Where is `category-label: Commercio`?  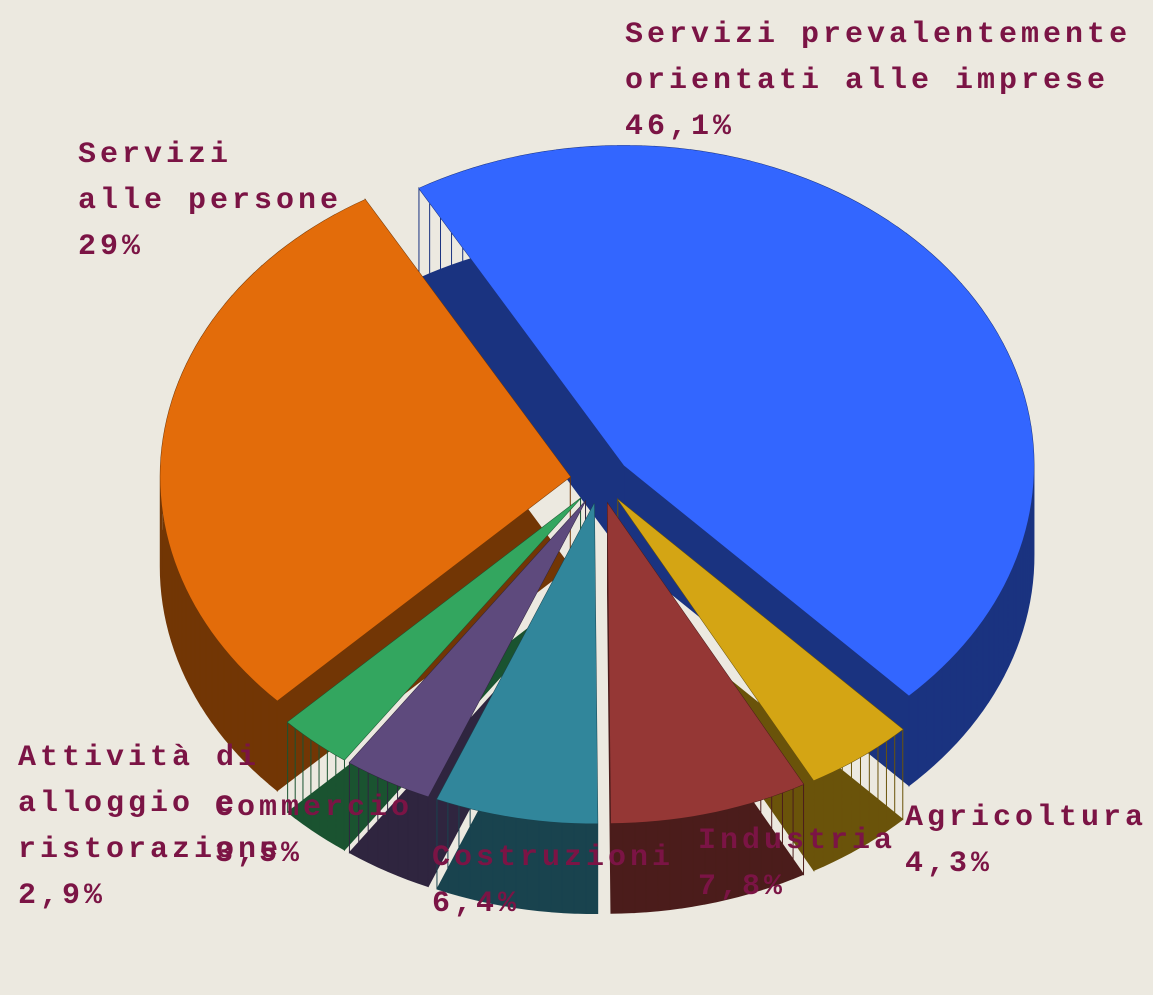
category-label: Commercio is located at coordinates (314, 808).